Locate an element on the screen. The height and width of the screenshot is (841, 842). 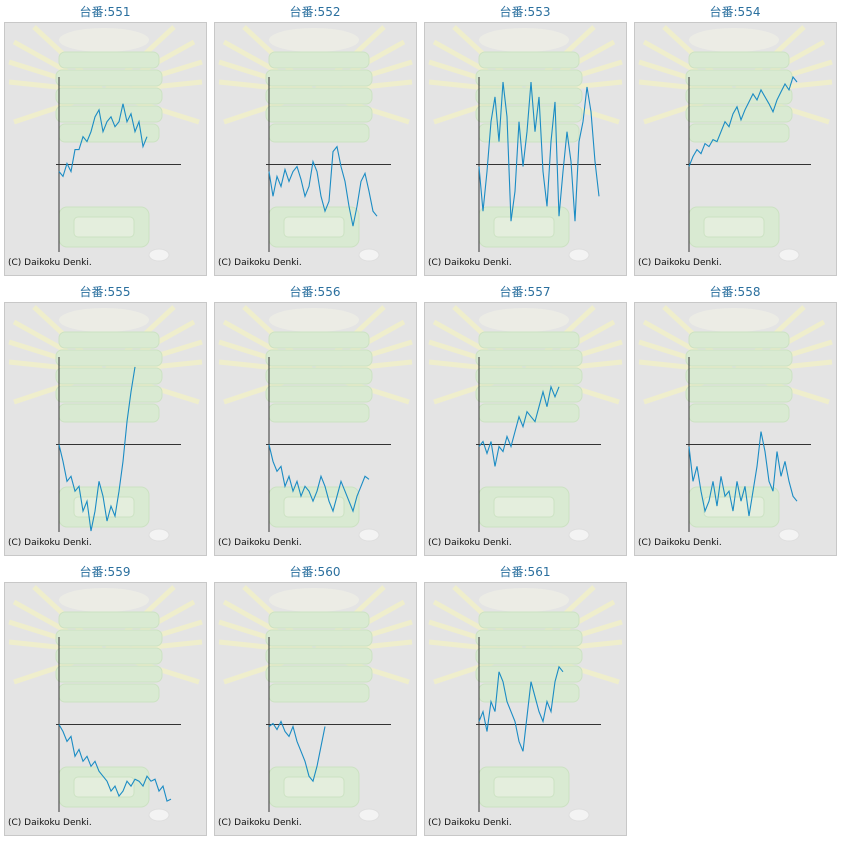
panel-title: 台番:558 is located at coordinates (735, 291).